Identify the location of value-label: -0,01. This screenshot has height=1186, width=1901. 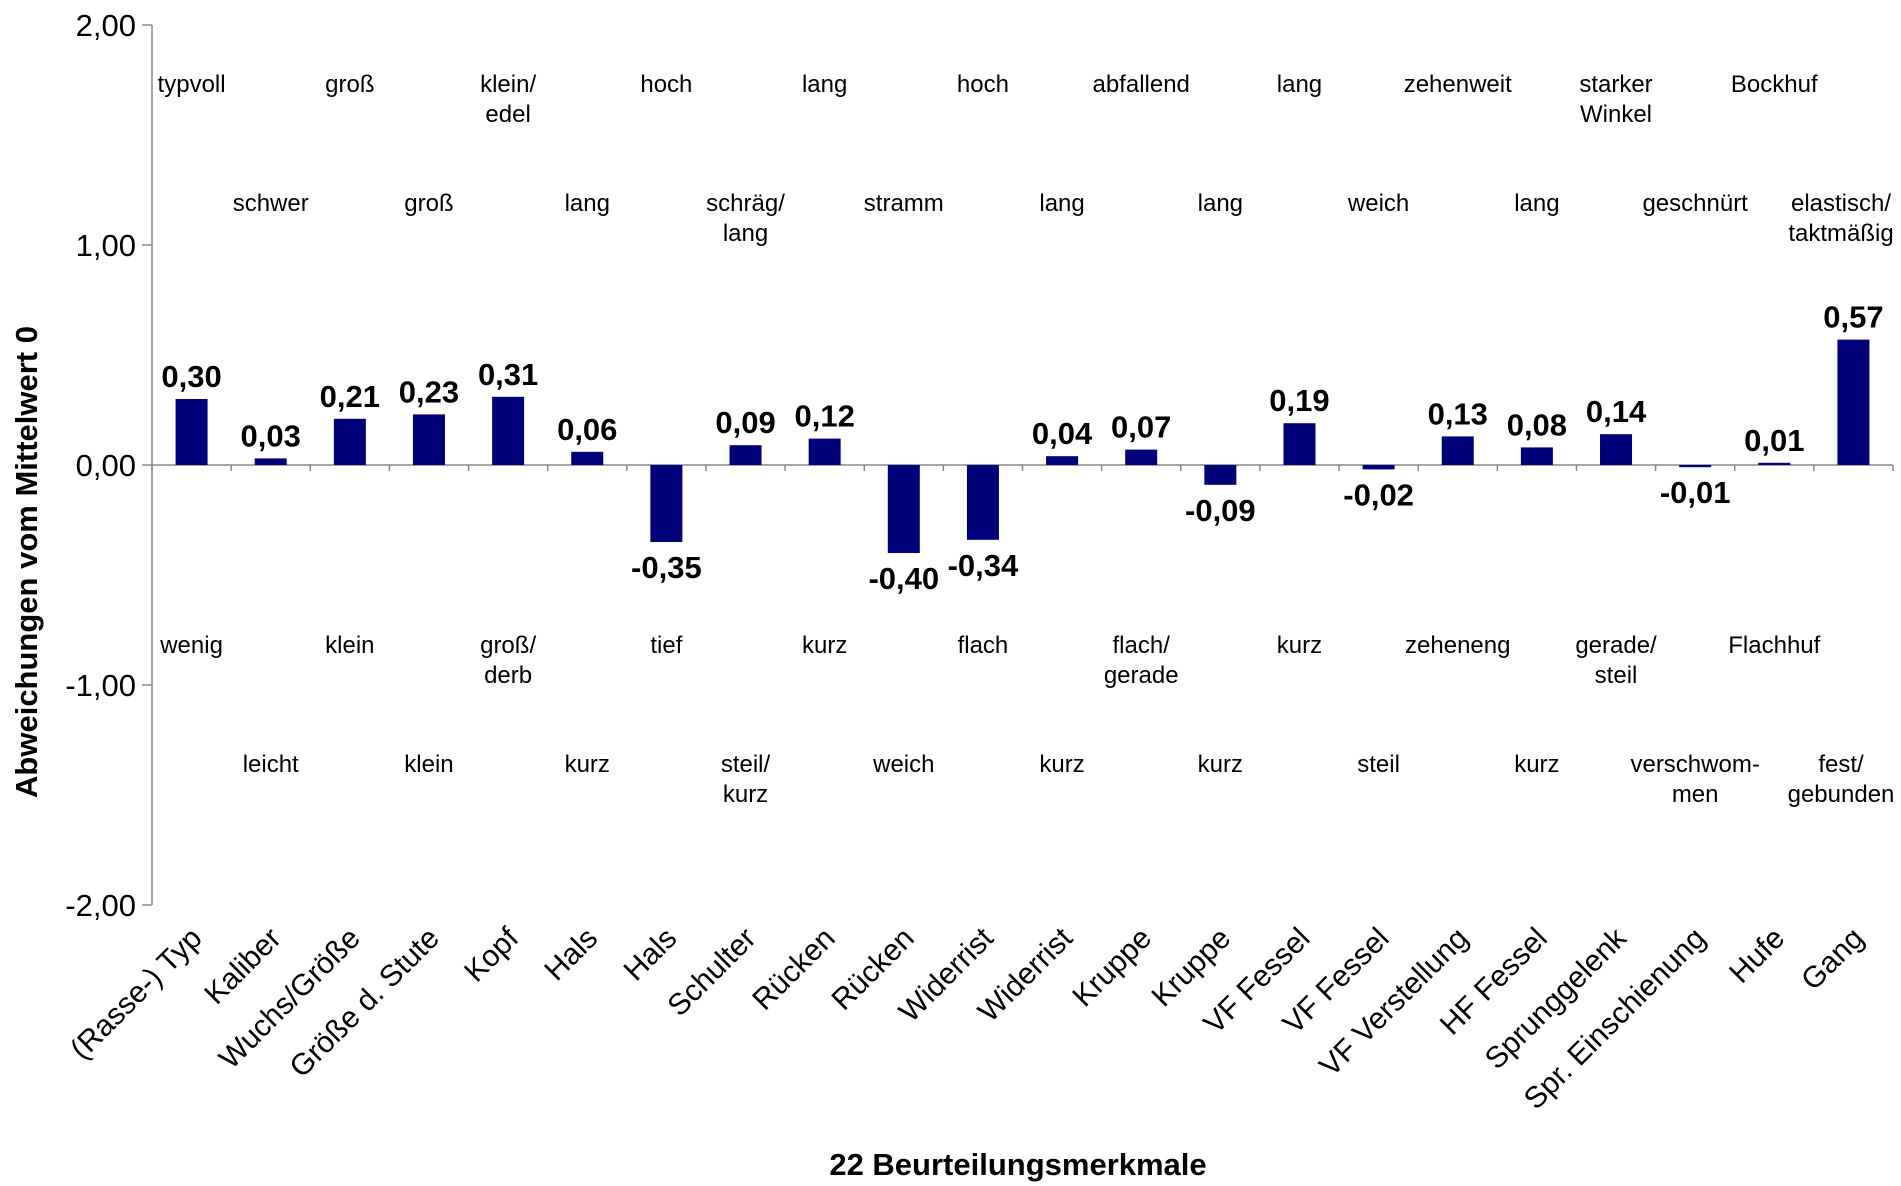
(1695, 492).